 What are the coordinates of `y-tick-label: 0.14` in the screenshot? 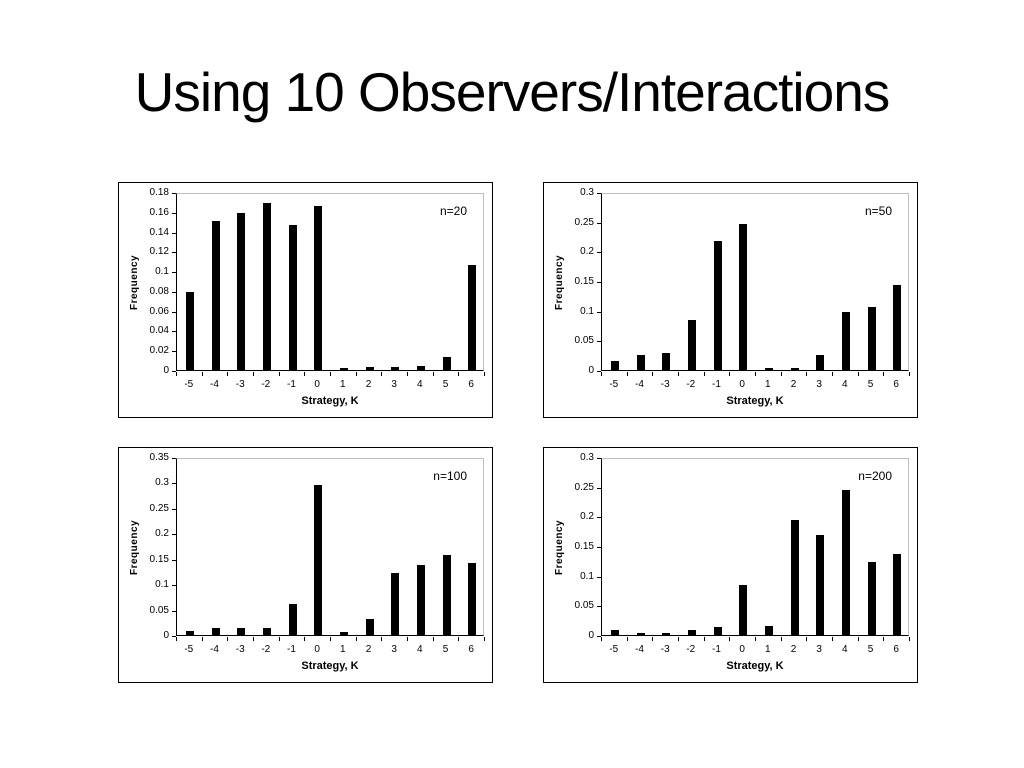 It's located at (159, 232).